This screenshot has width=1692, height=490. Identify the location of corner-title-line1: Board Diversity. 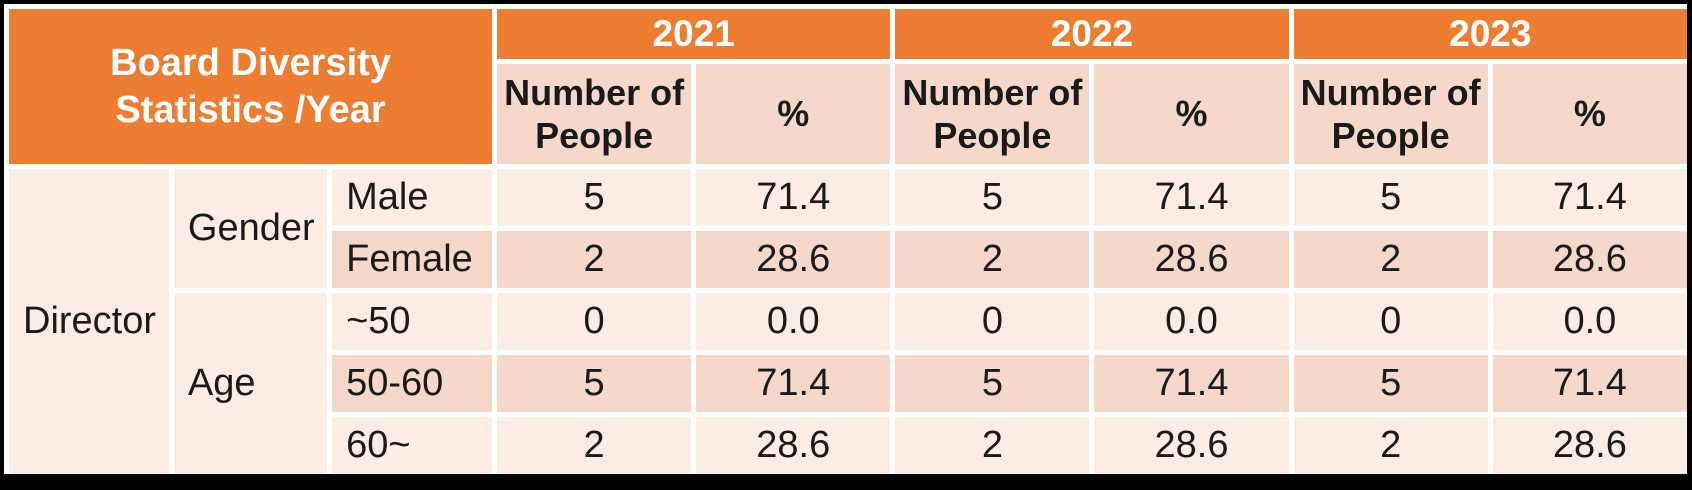
(250, 63).